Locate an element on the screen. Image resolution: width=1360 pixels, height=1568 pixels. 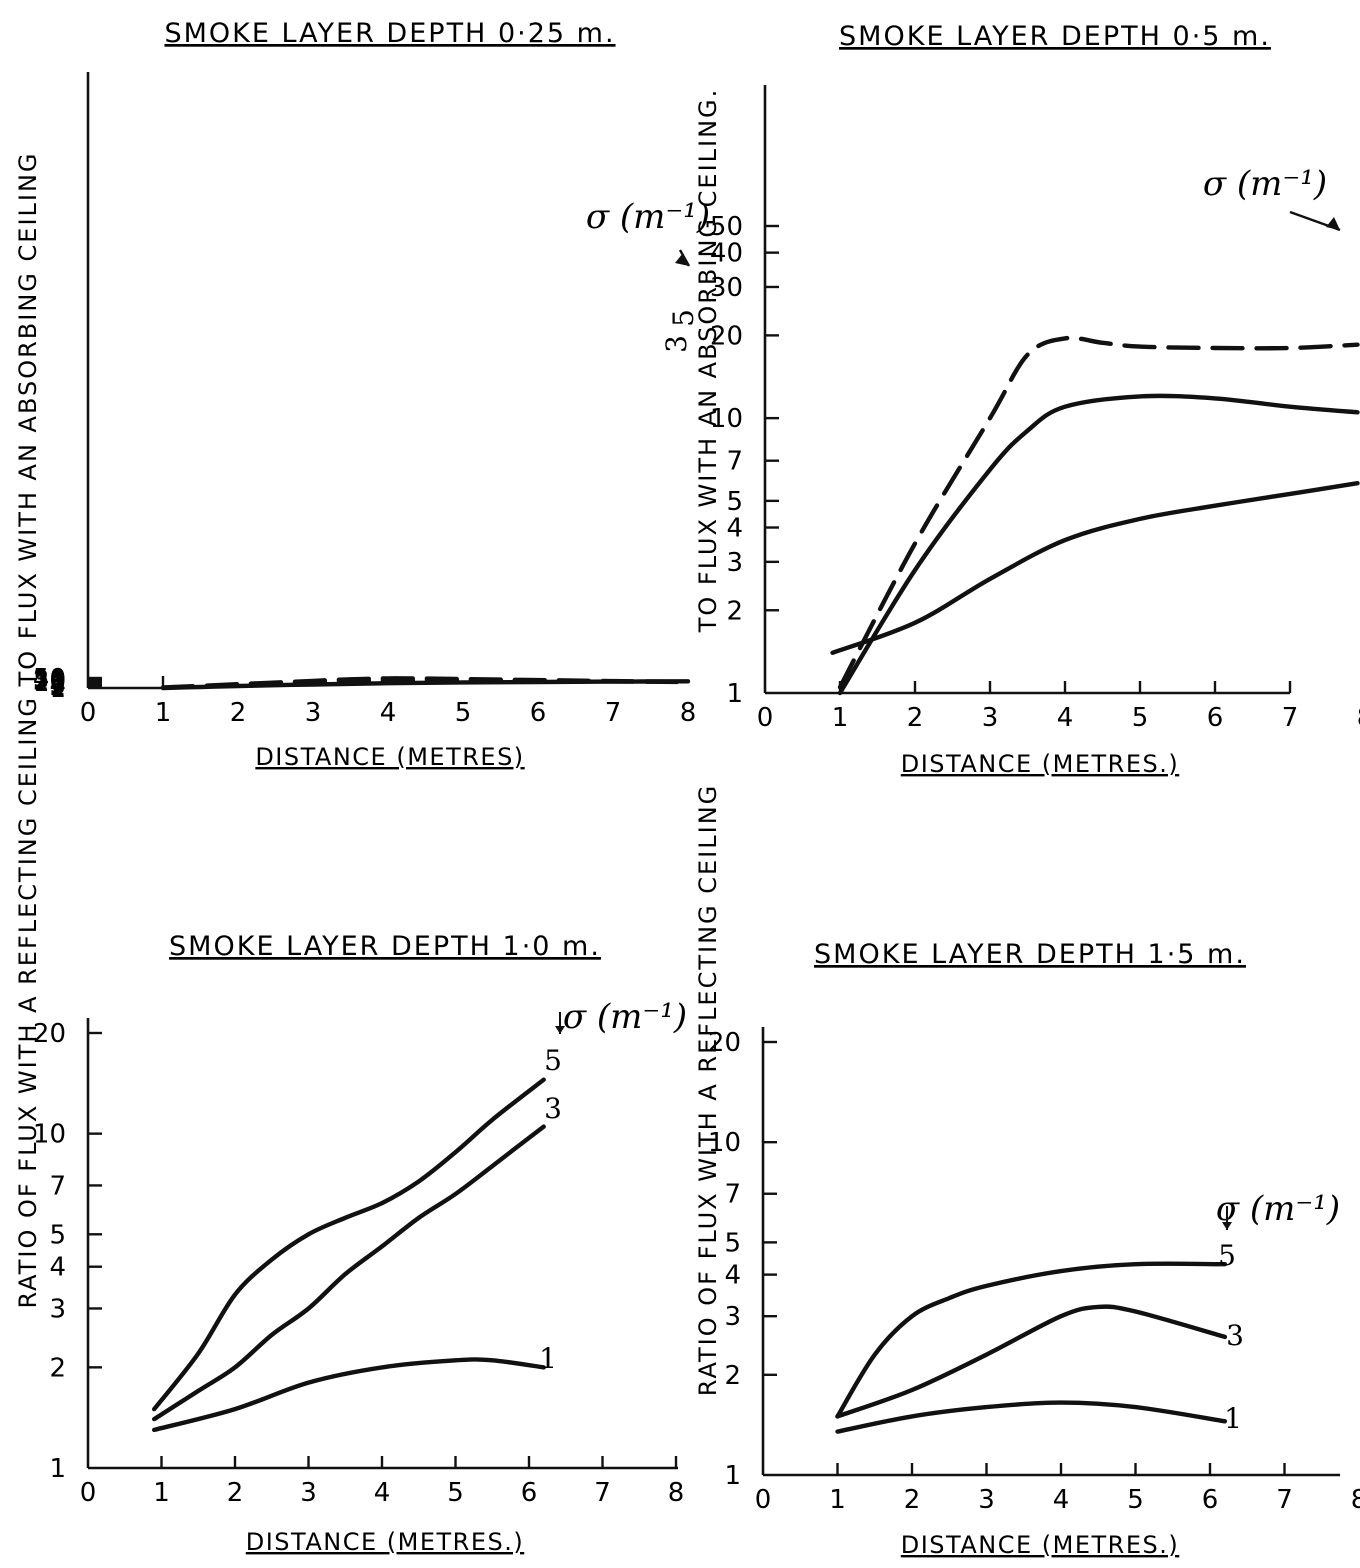
curve-label: 1 is located at coordinates (1233, 1418).